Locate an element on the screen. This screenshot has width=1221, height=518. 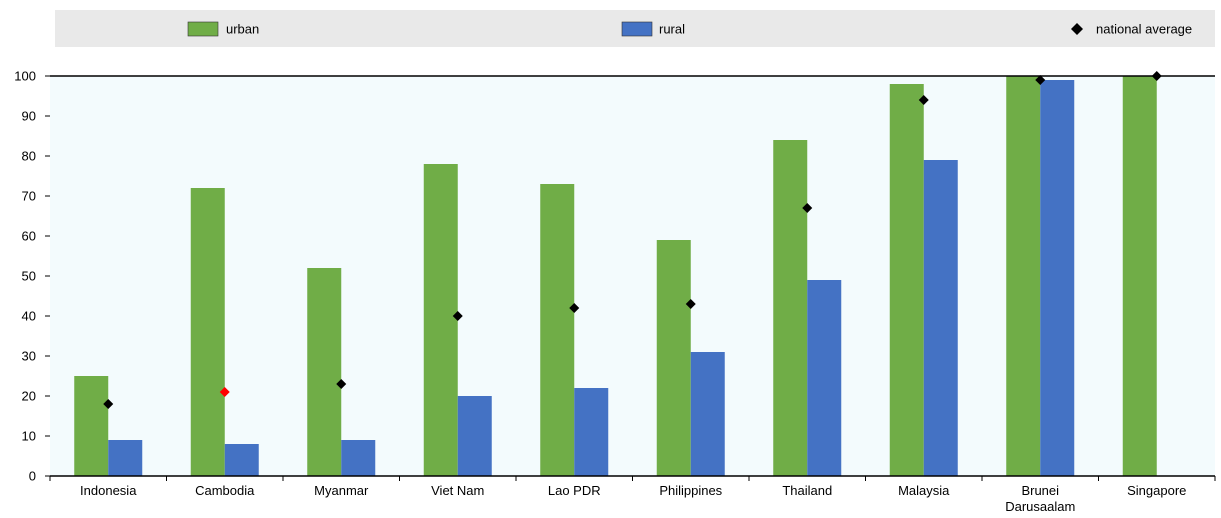
y-tick-label: 10 is located at coordinates (29, 436).